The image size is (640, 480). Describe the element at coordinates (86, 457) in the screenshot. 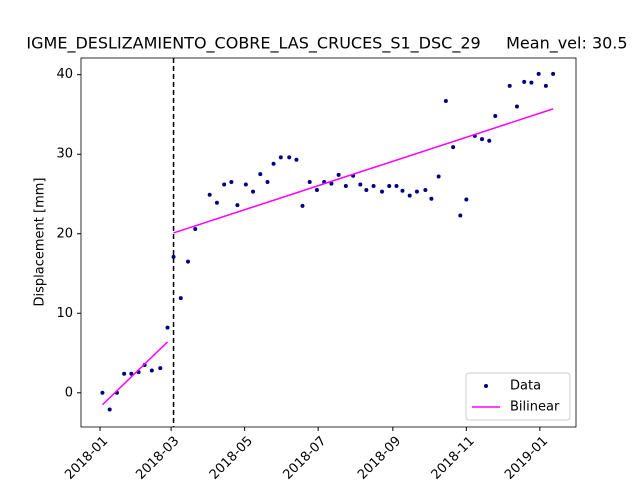

I see `x-tick-label: 2018-01` at that location.